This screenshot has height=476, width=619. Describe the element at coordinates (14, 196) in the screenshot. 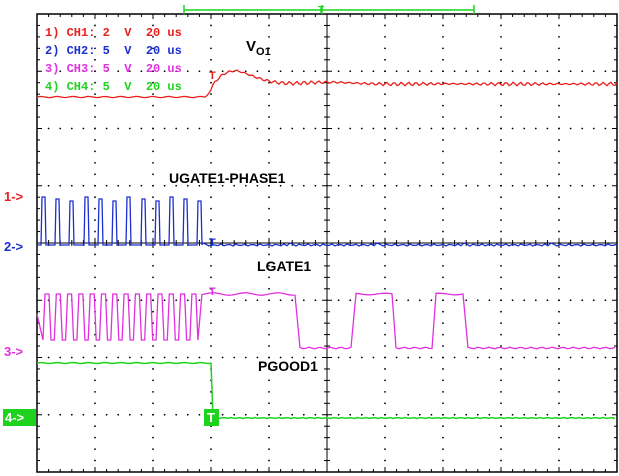

I see `ch1-ground-marker: 1->` at that location.